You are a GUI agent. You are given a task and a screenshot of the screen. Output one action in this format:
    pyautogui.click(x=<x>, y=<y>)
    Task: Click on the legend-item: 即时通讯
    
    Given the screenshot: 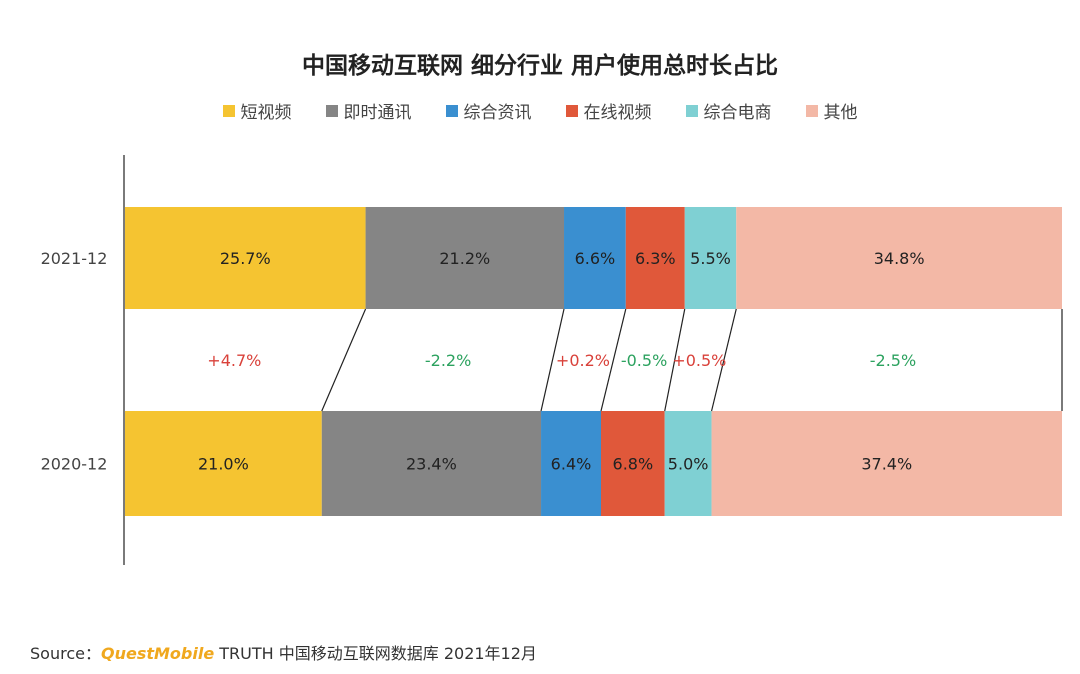 What is the action you would take?
    pyautogui.click(x=368, y=110)
    